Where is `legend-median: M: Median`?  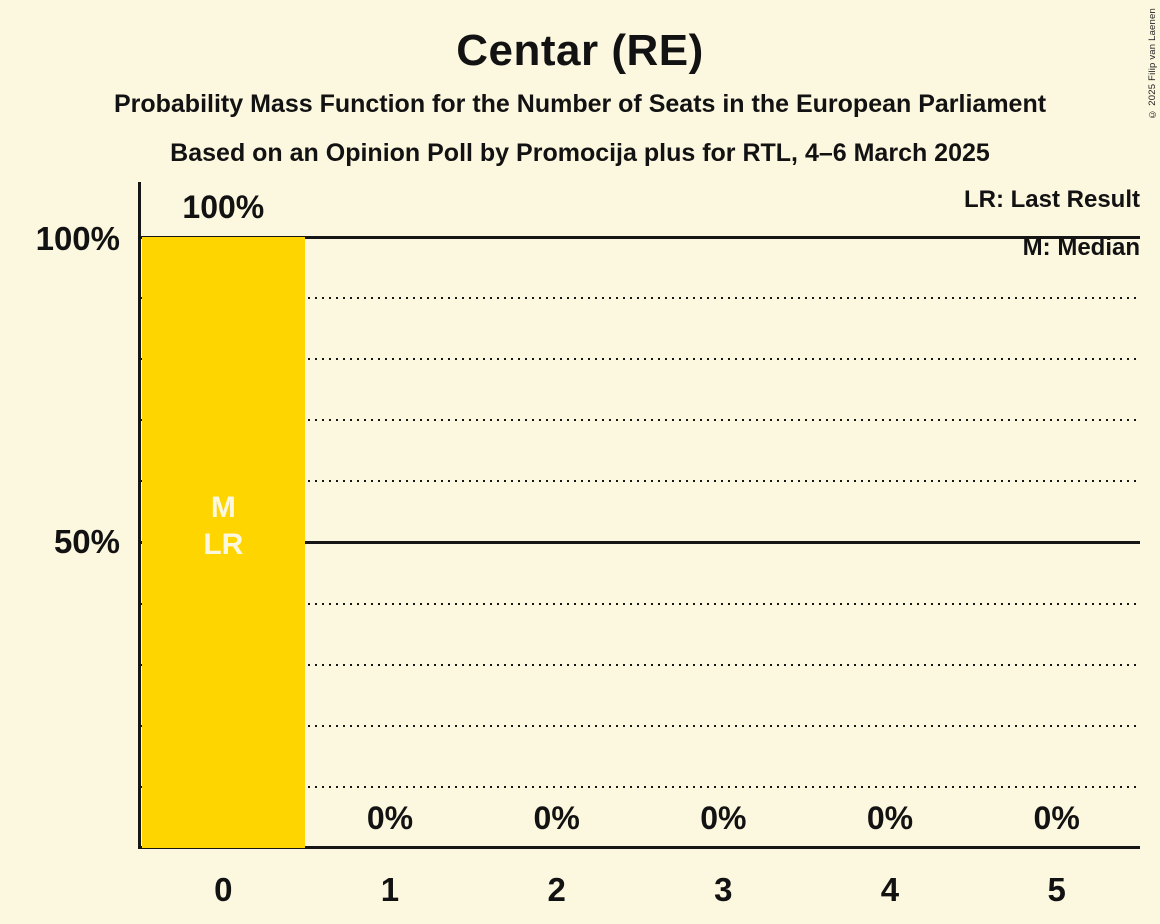
legend-median: M: Median is located at coordinates (1081, 247).